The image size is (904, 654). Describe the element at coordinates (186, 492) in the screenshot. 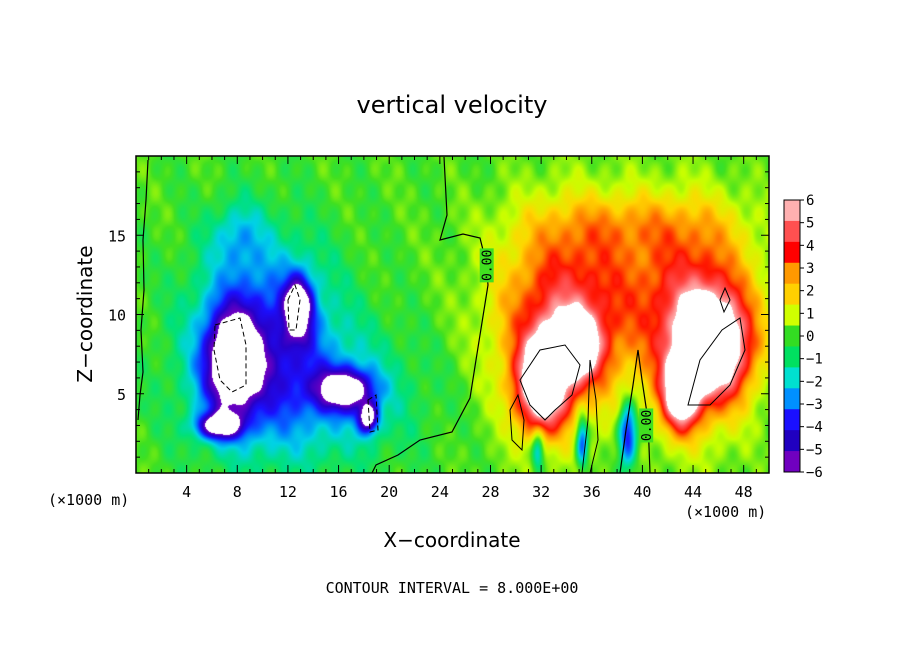

I see `x-tick-label: 4` at that location.